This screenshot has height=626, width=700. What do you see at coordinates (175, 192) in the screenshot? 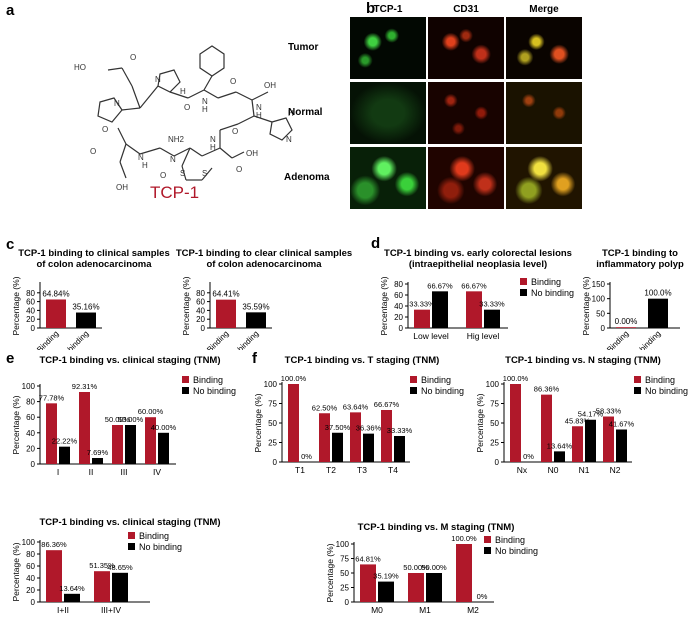
I see `molecule-name: TCP-1` at bounding box center [175, 192].